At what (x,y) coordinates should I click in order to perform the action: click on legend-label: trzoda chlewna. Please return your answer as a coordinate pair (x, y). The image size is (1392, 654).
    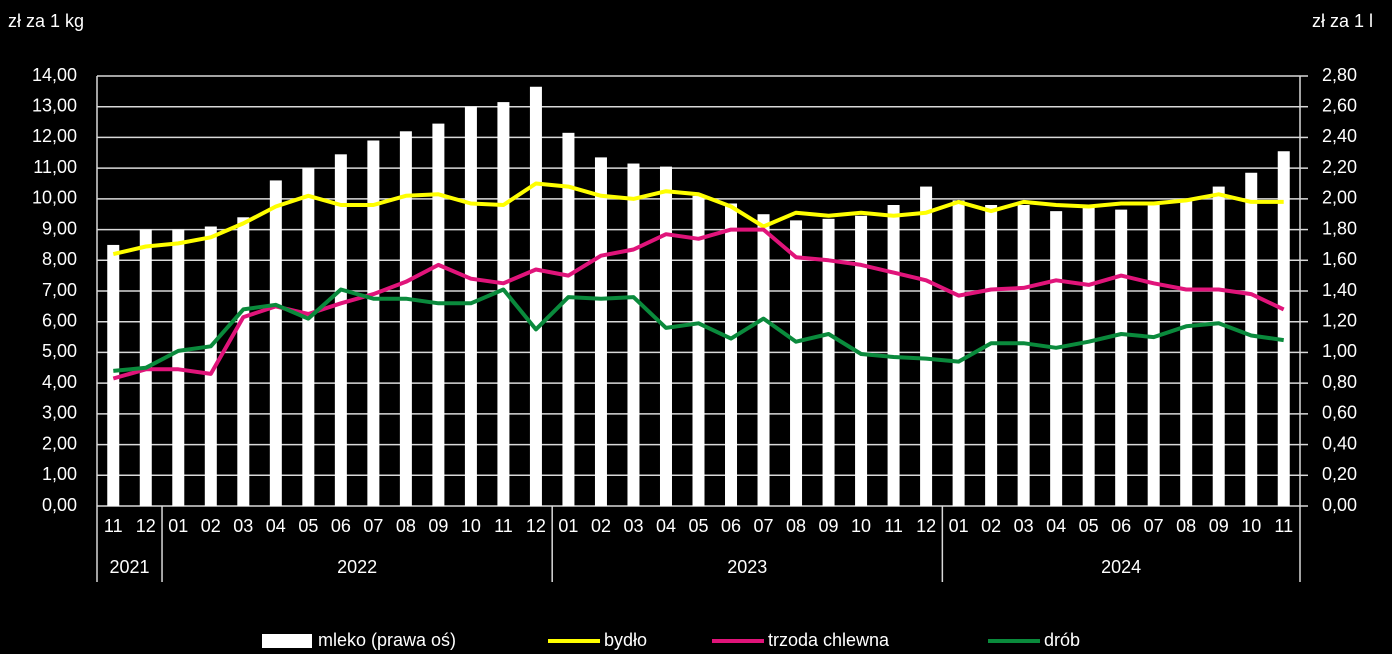
    Looking at the image, I should click on (829, 640).